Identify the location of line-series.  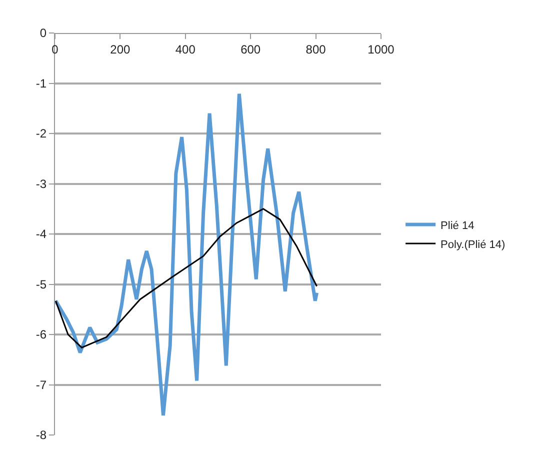
(186, 278).